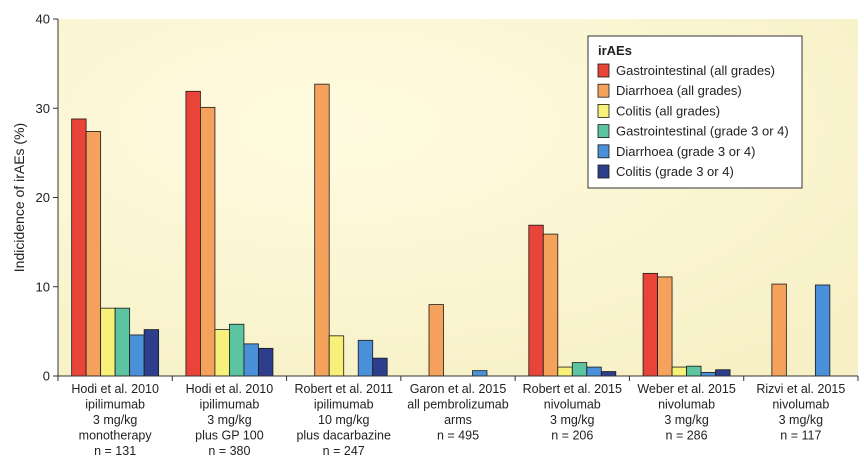 This screenshot has height=462, width=864. I want to click on legend-box, so click(695, 112).